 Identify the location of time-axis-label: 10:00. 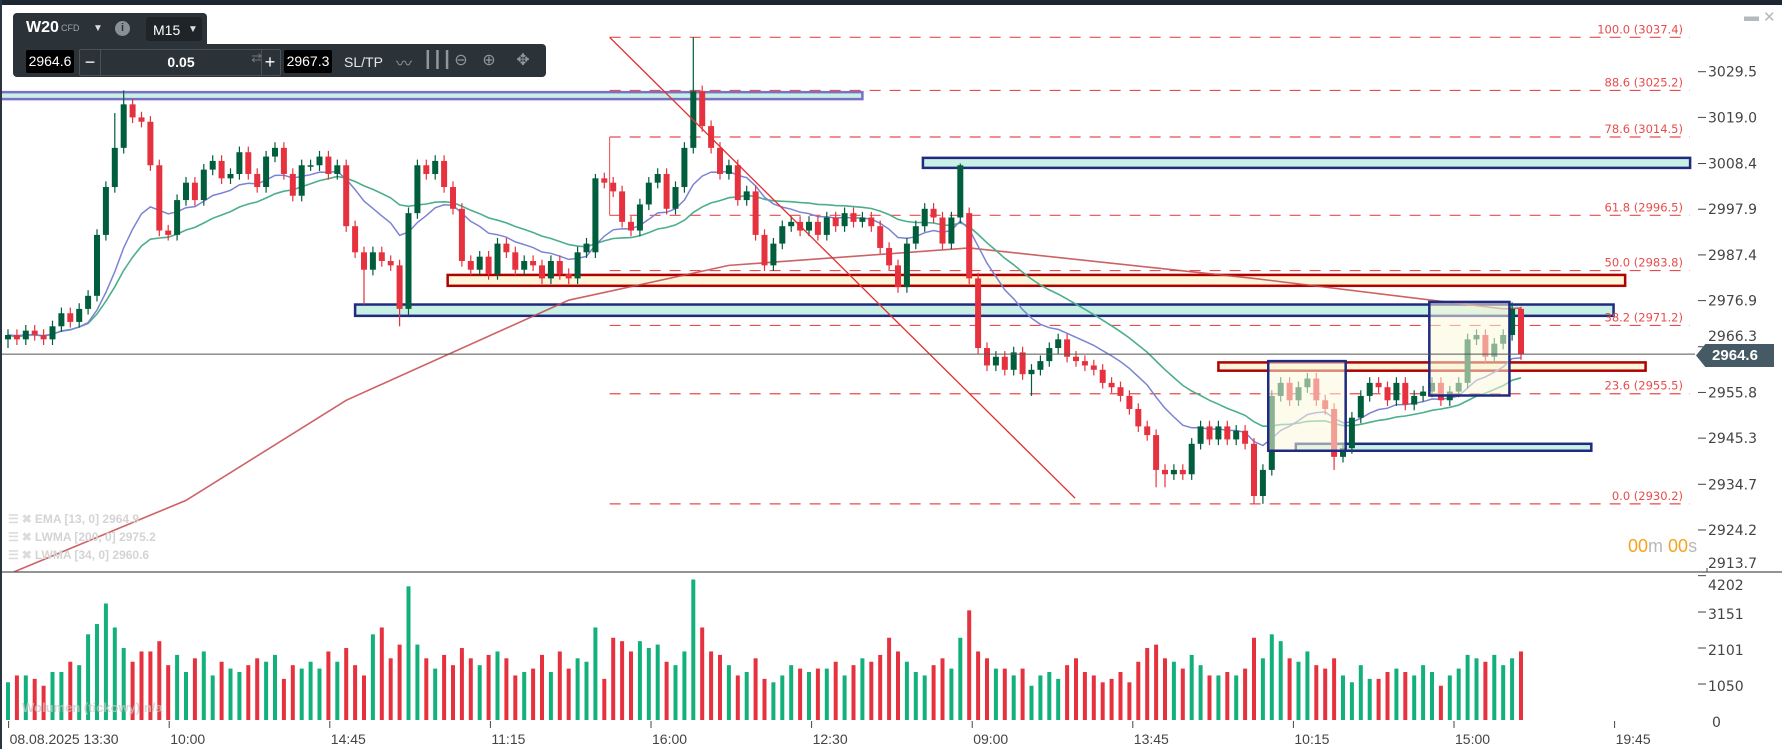
(187, 739).